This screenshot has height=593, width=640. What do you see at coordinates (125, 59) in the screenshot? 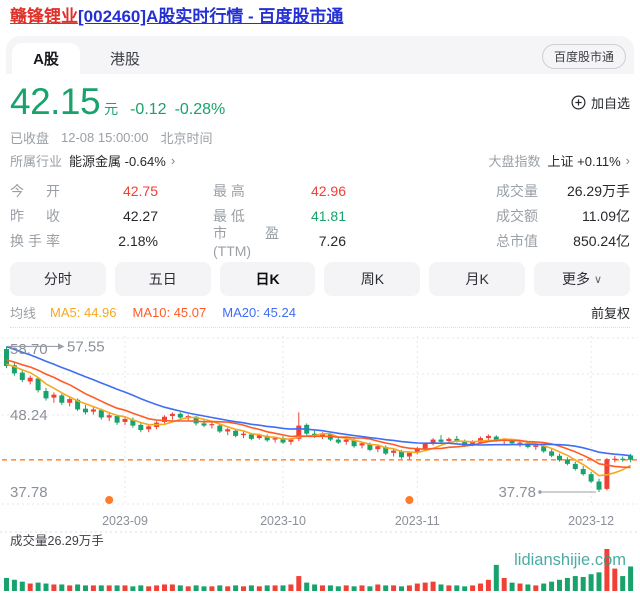
I see `tab-hk: 港股` at bounding box center [125, 59].